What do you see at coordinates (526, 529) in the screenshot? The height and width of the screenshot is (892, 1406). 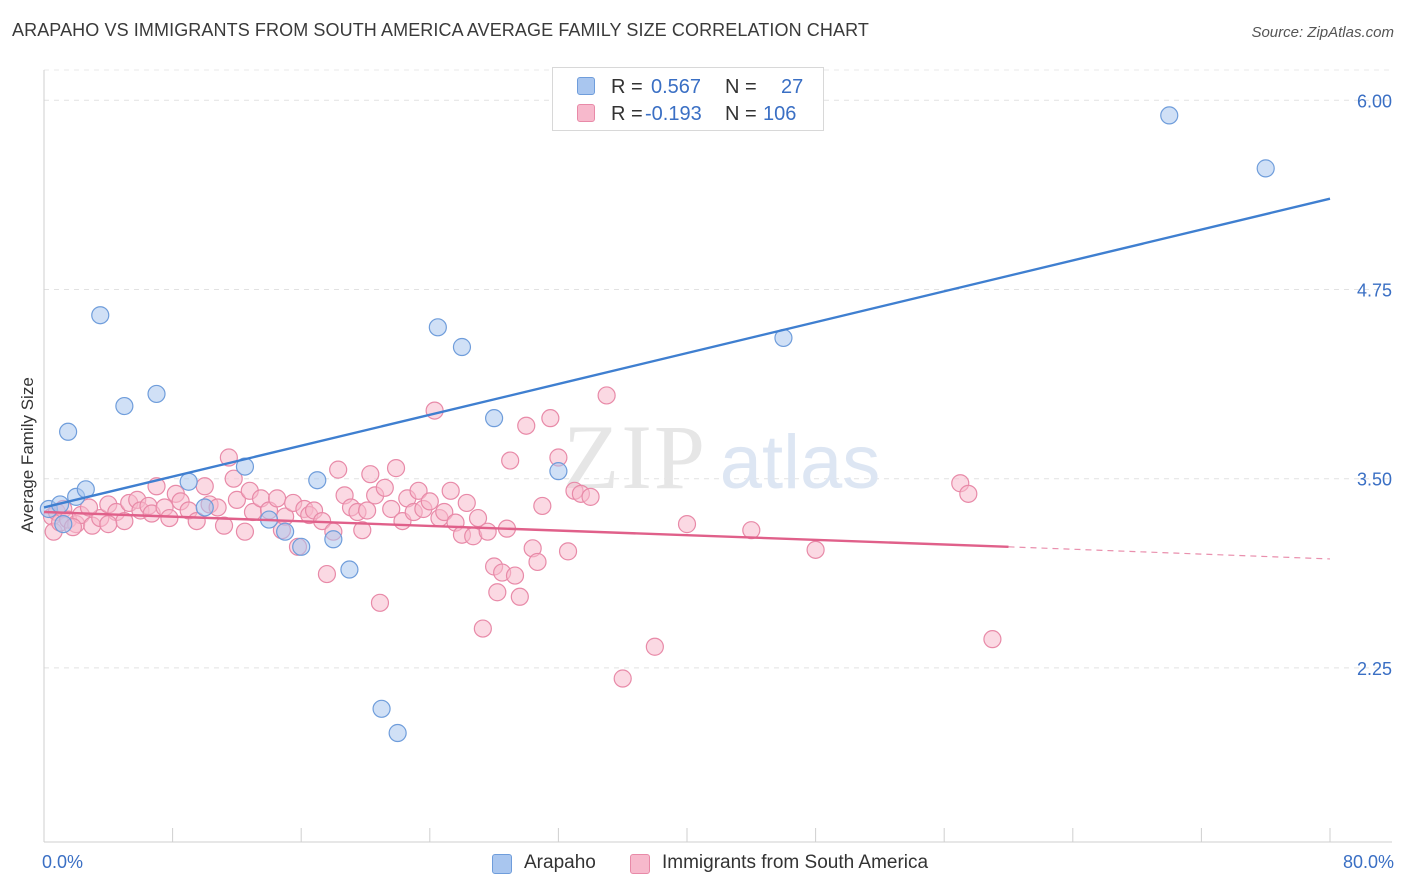 I see `trend-line-immigrants` at bounding box center [526, 529].